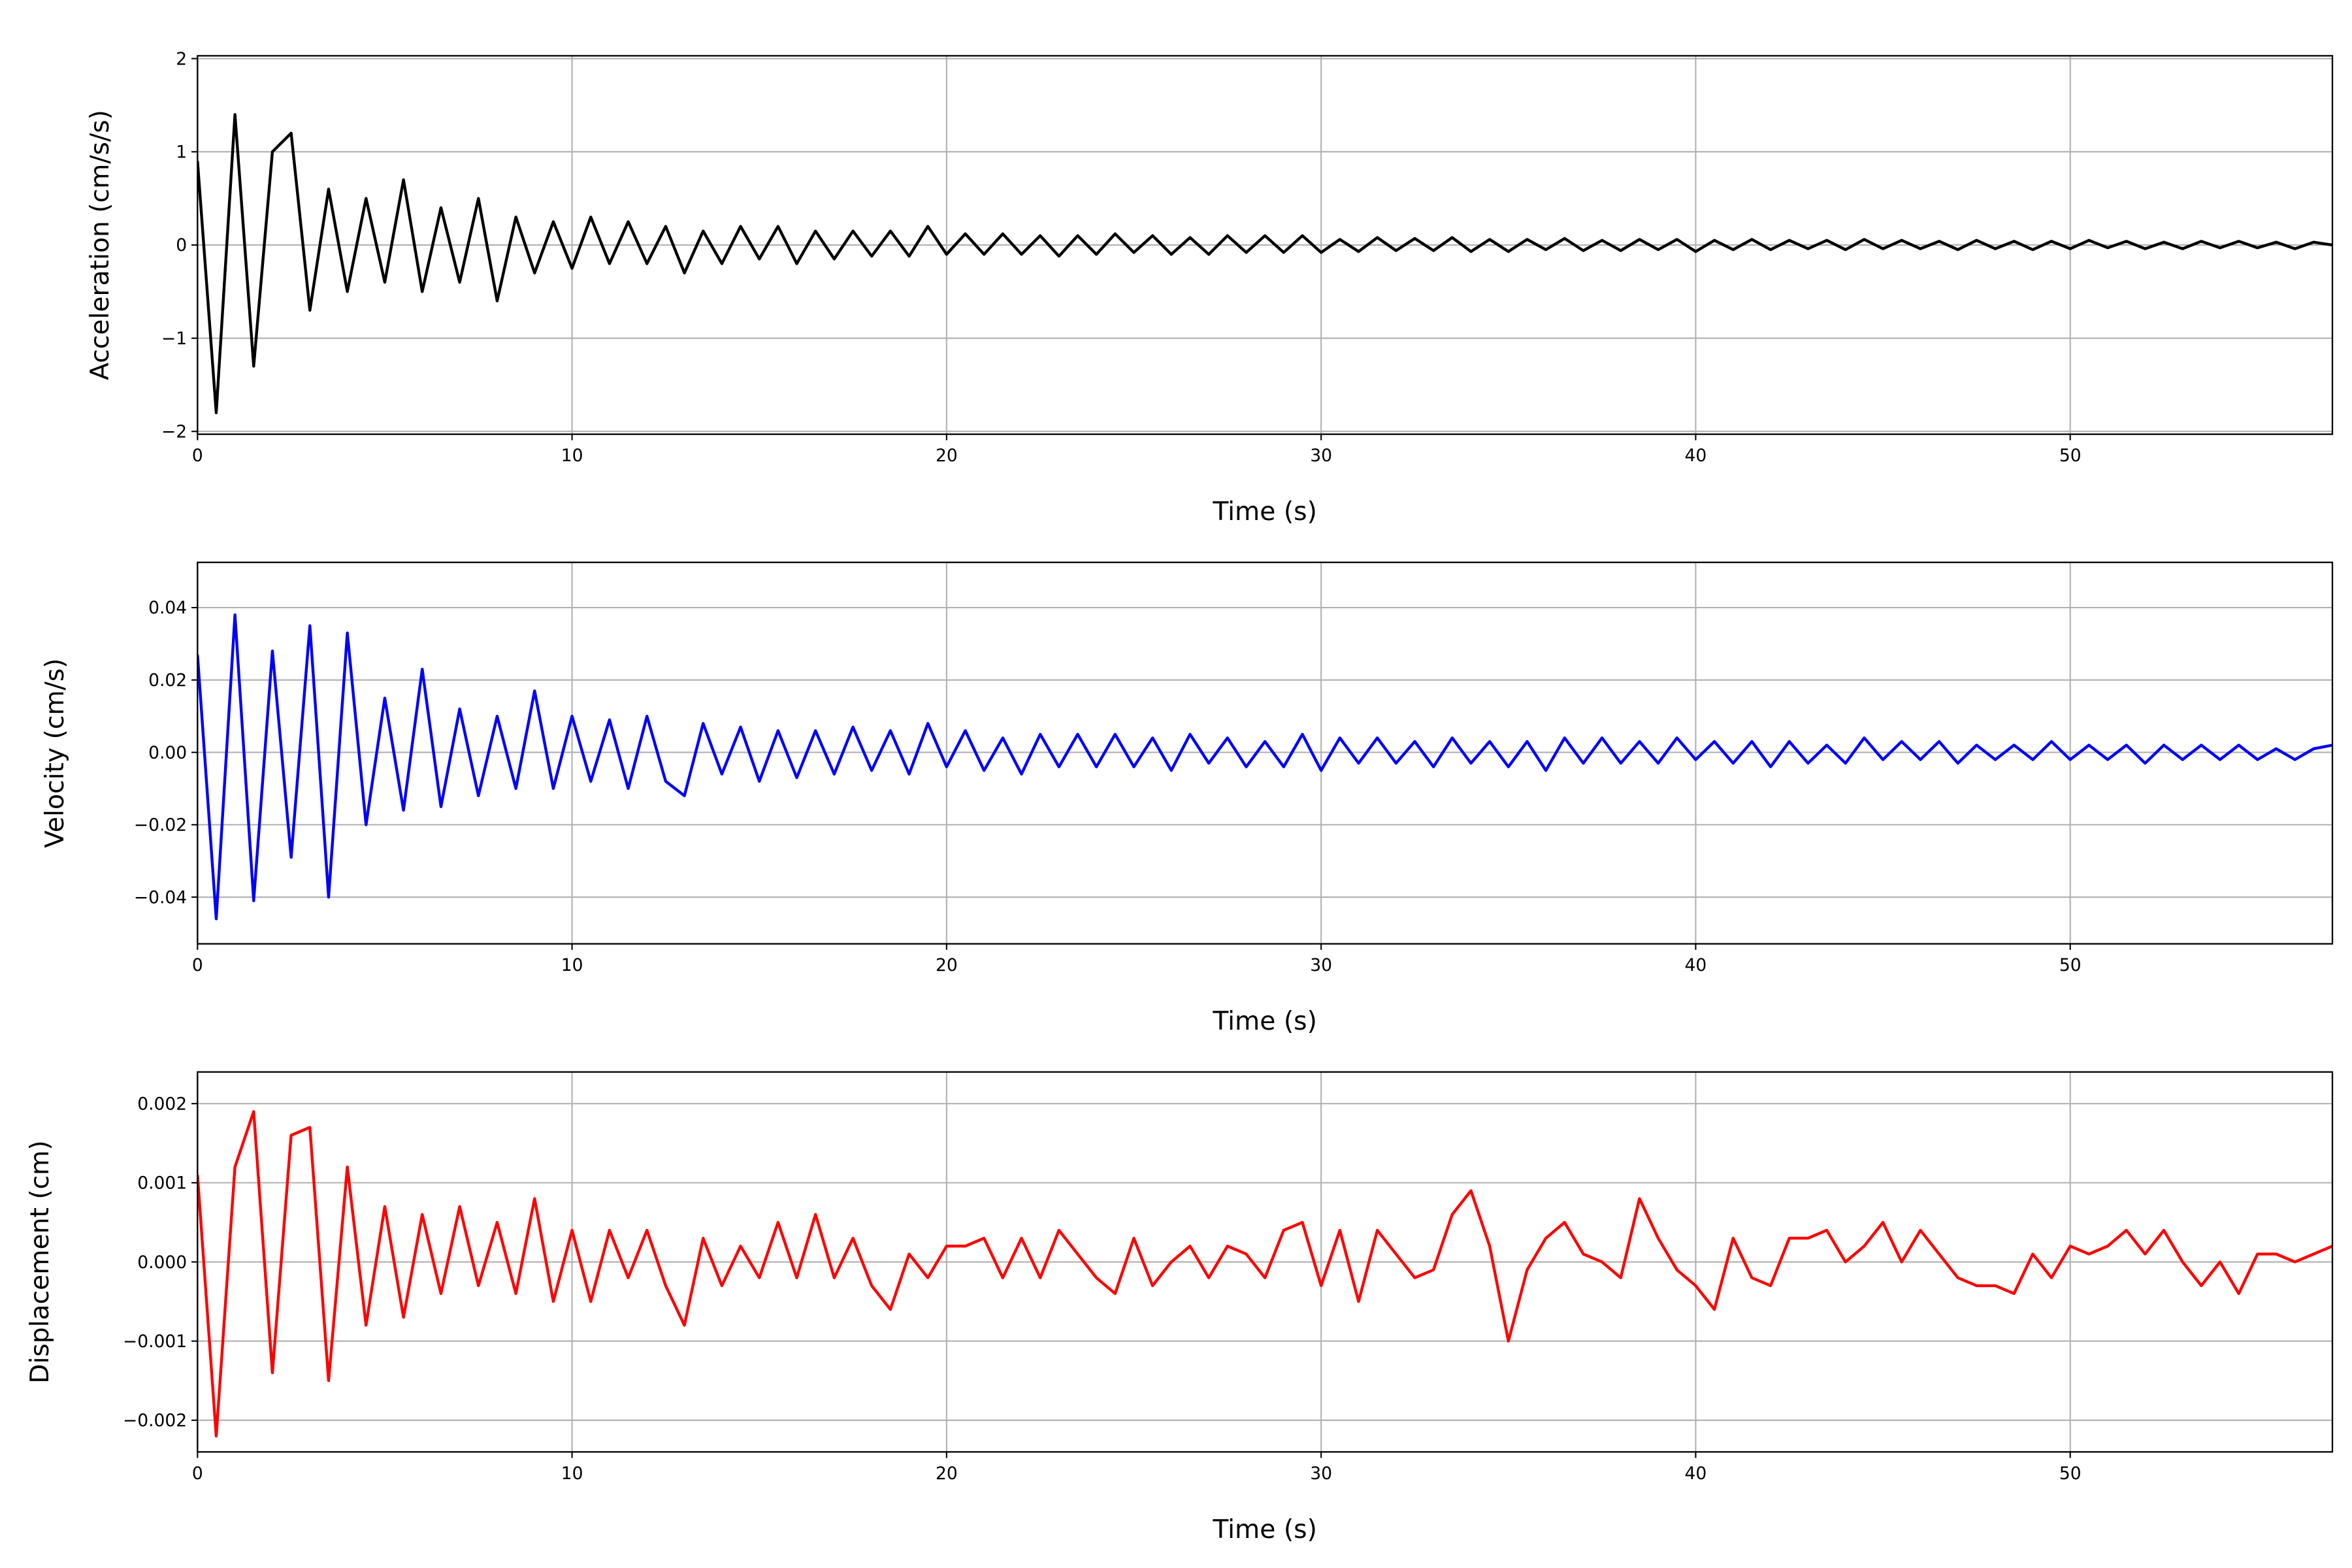  I want to click on y-tick-label: 0.00, so click(167, 753).